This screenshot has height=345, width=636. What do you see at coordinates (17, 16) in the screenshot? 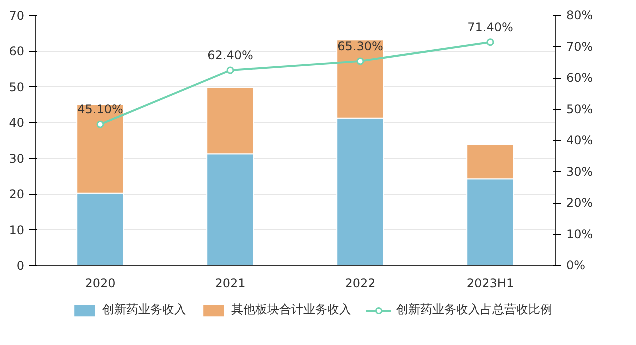
I see `y-tick-label: 70` at bounding box center [17, 16].